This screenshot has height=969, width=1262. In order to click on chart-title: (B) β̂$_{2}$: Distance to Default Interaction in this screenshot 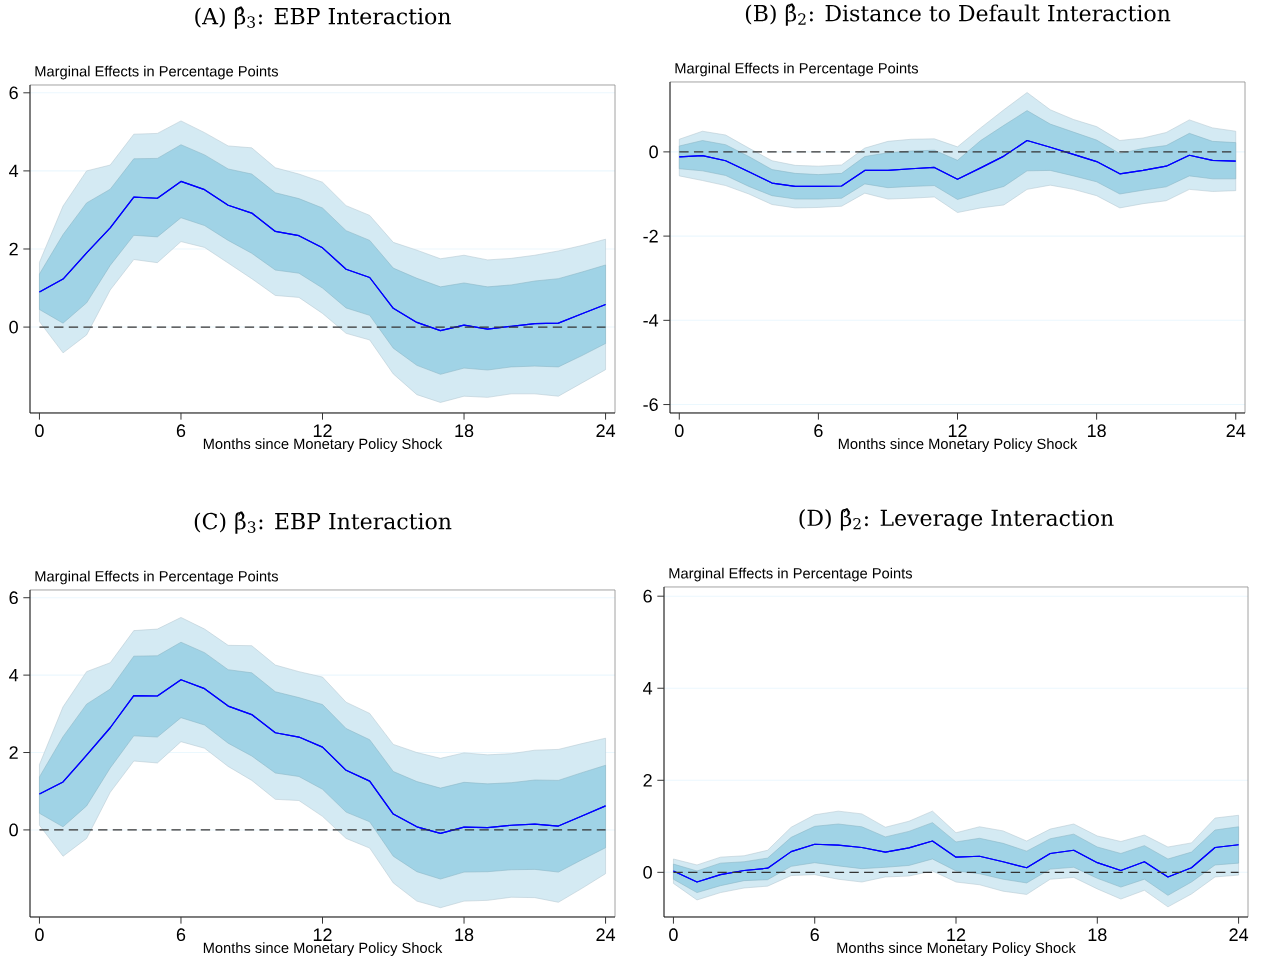, I will do `click(958, 14)`.